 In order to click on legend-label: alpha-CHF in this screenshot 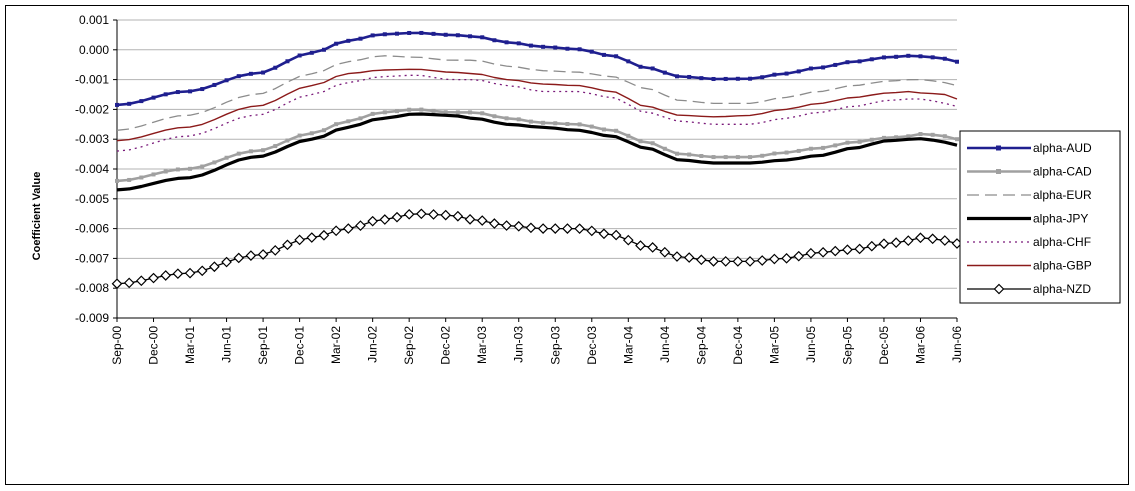, I will do `click(1062, 242)`.